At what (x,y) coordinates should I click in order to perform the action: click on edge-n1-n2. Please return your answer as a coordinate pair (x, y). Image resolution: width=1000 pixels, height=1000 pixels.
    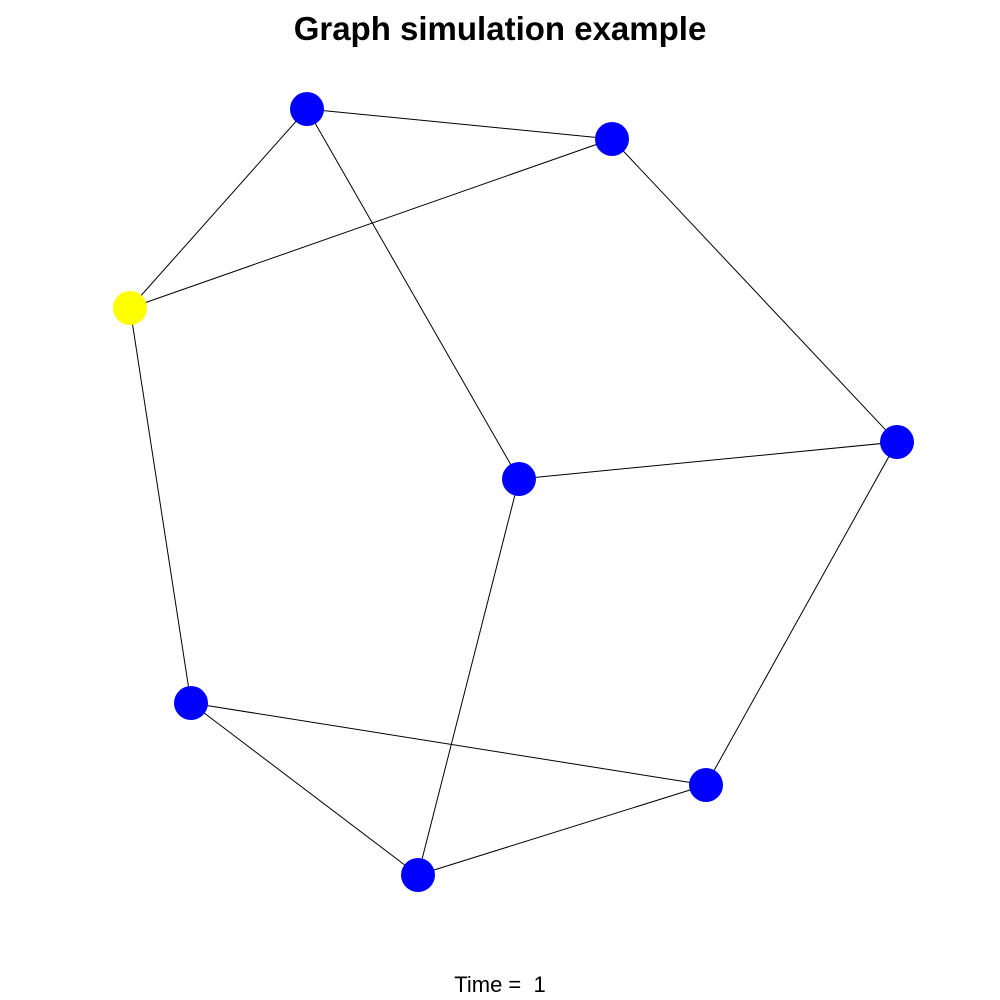
    Looking at the image, I should click on (459, 124).